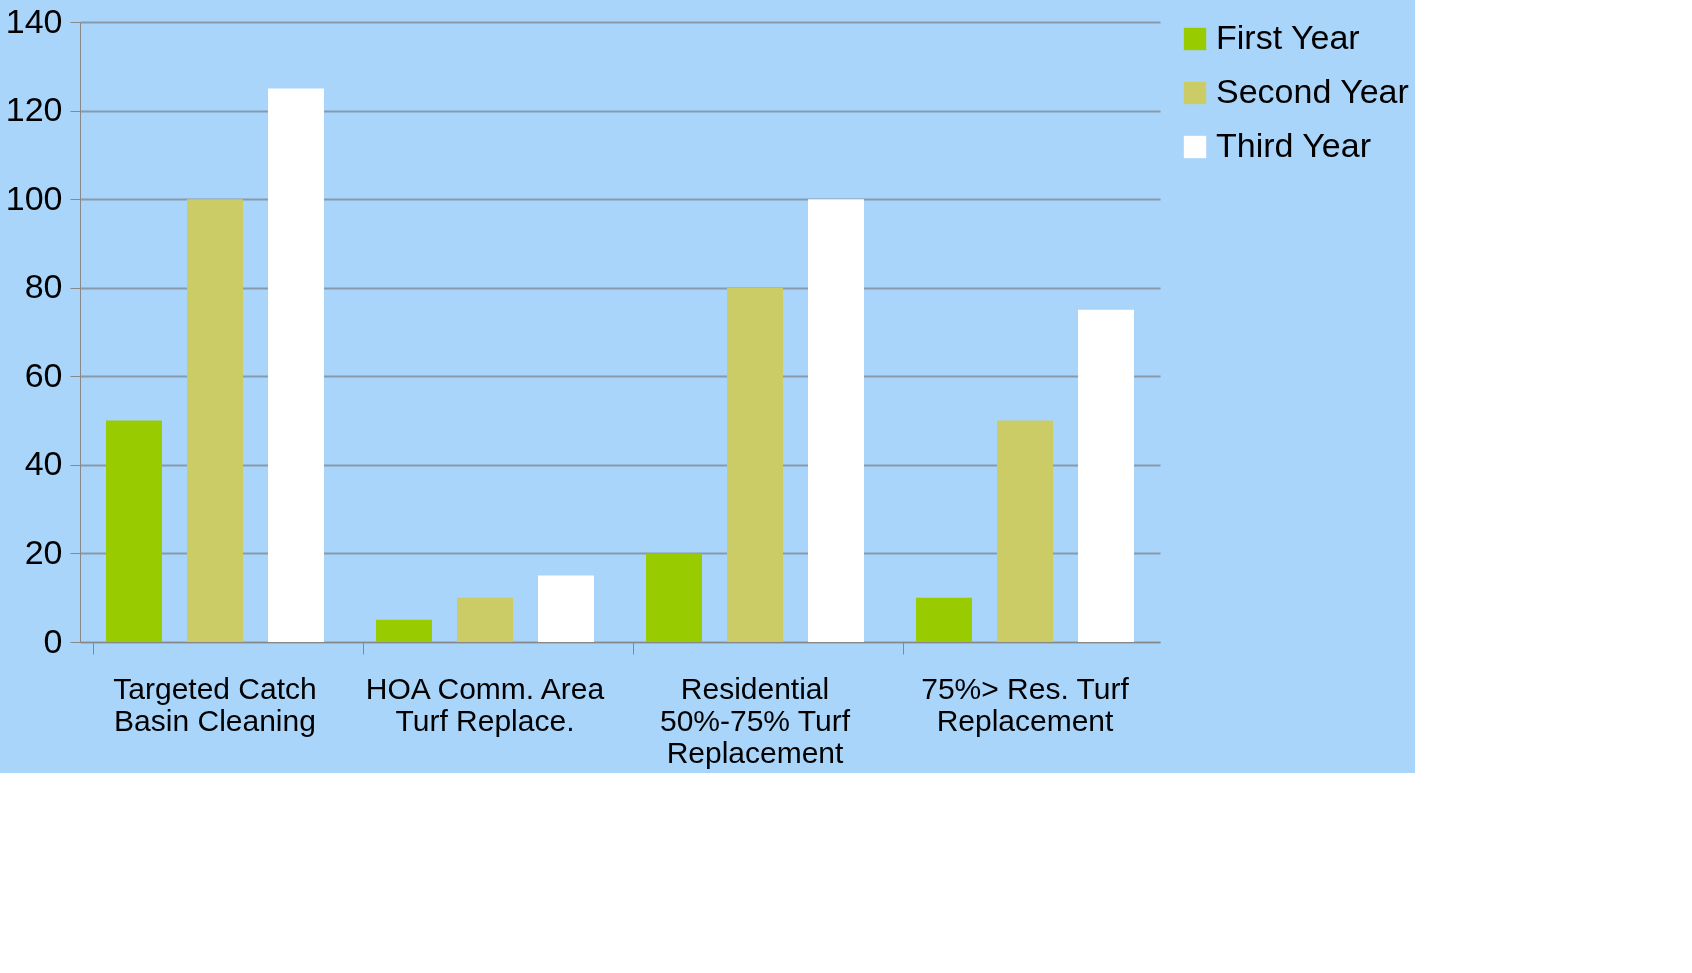 The image size is (1692, 973). What do you see at coordinates (34, 197) in the screenshot?
I see `y-tick-label: 100` at bounding box center [34, 197].